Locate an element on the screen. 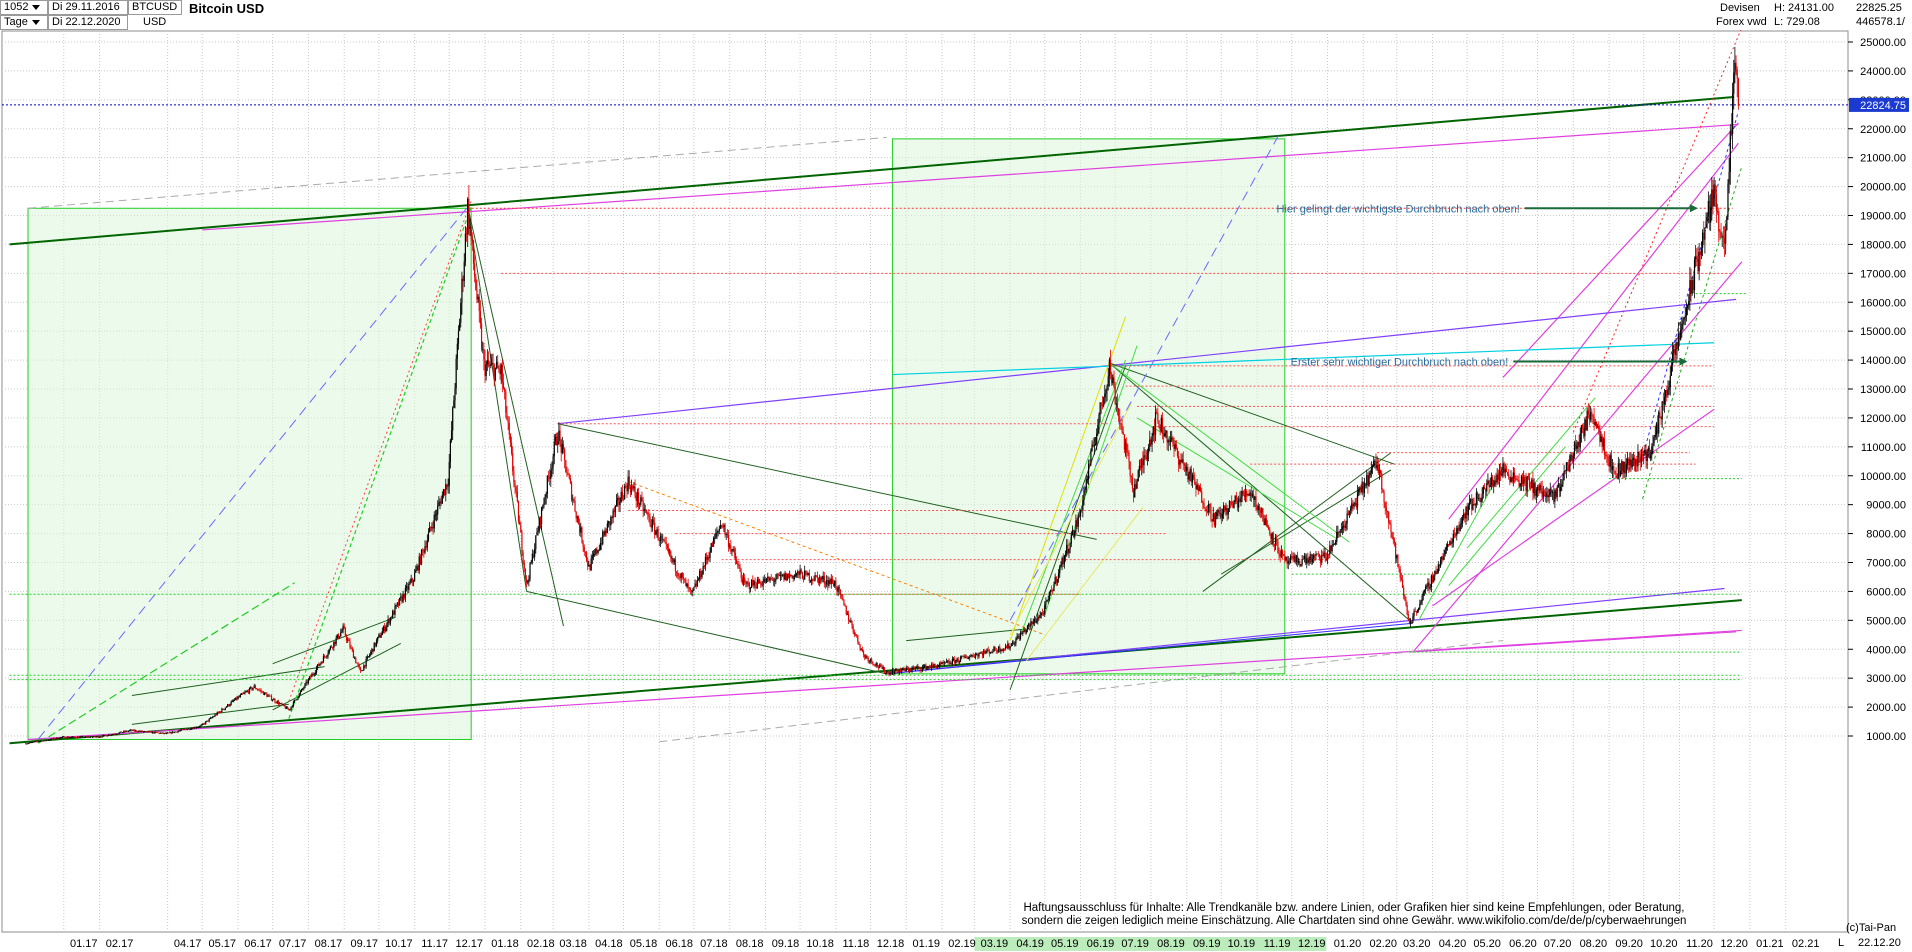  period-select: Tage is located at coordinates (24, 22).